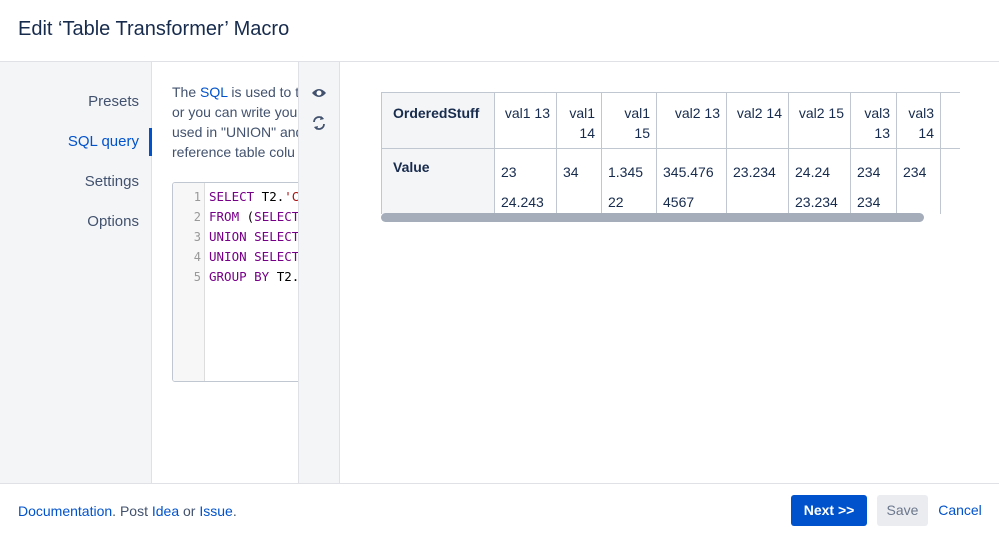  Describe the element at coordinates (873, 120) in the screenshot. I see `column-header: val3 13` at that location.